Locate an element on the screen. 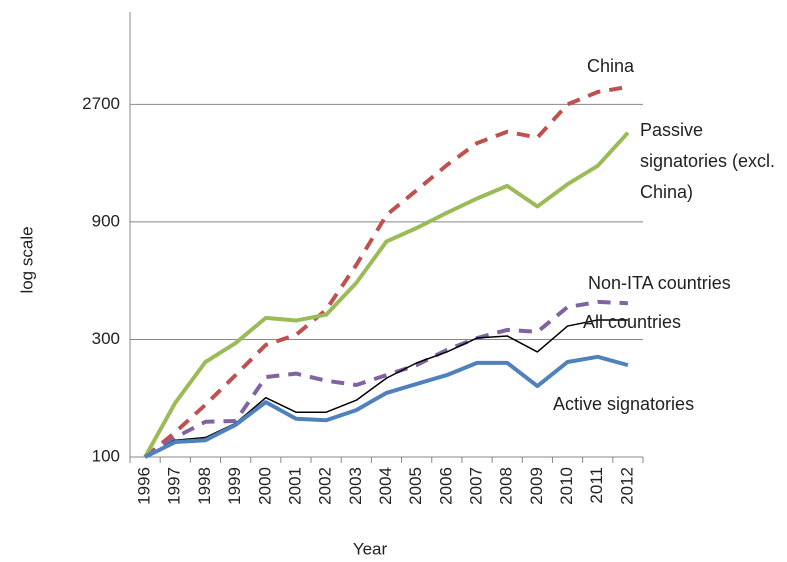 The height and width of the screenshot is (562, 787). x-tick-label: 2002 is located at coordinates (325, 486).